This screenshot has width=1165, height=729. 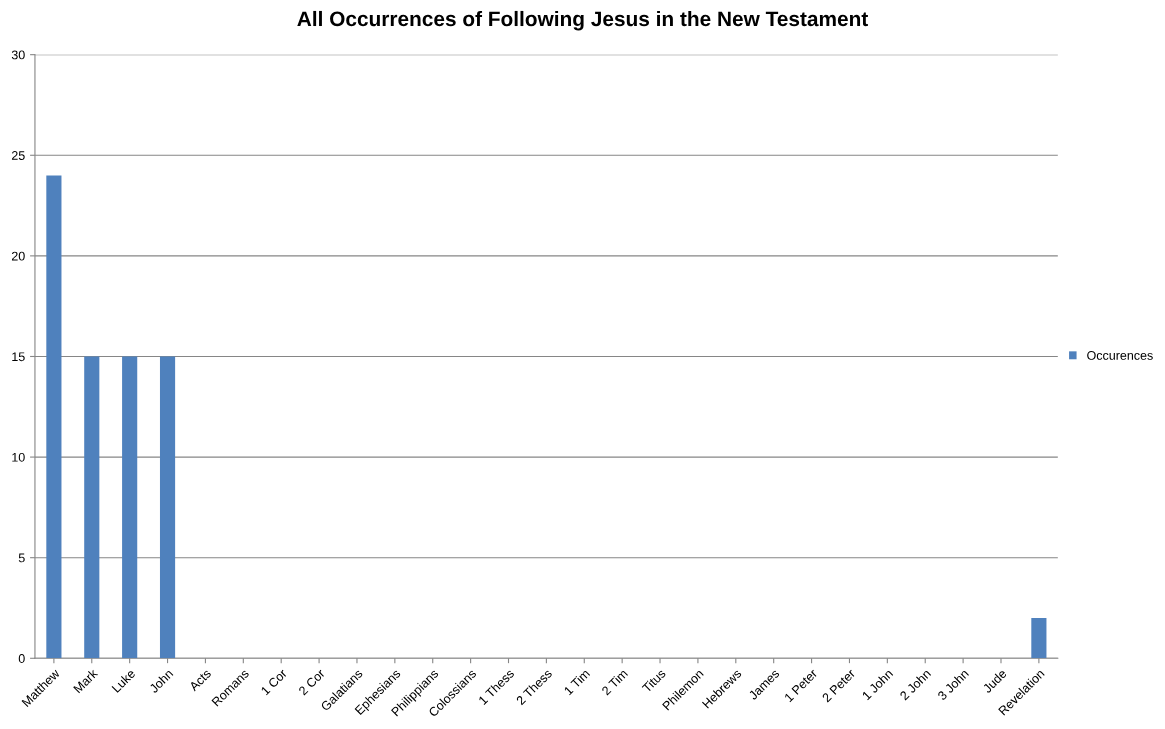 What do you see at coordinates (18, 155) in the screenshot?
I see `y-tick-label: 25` at bounding box center [18, 155].